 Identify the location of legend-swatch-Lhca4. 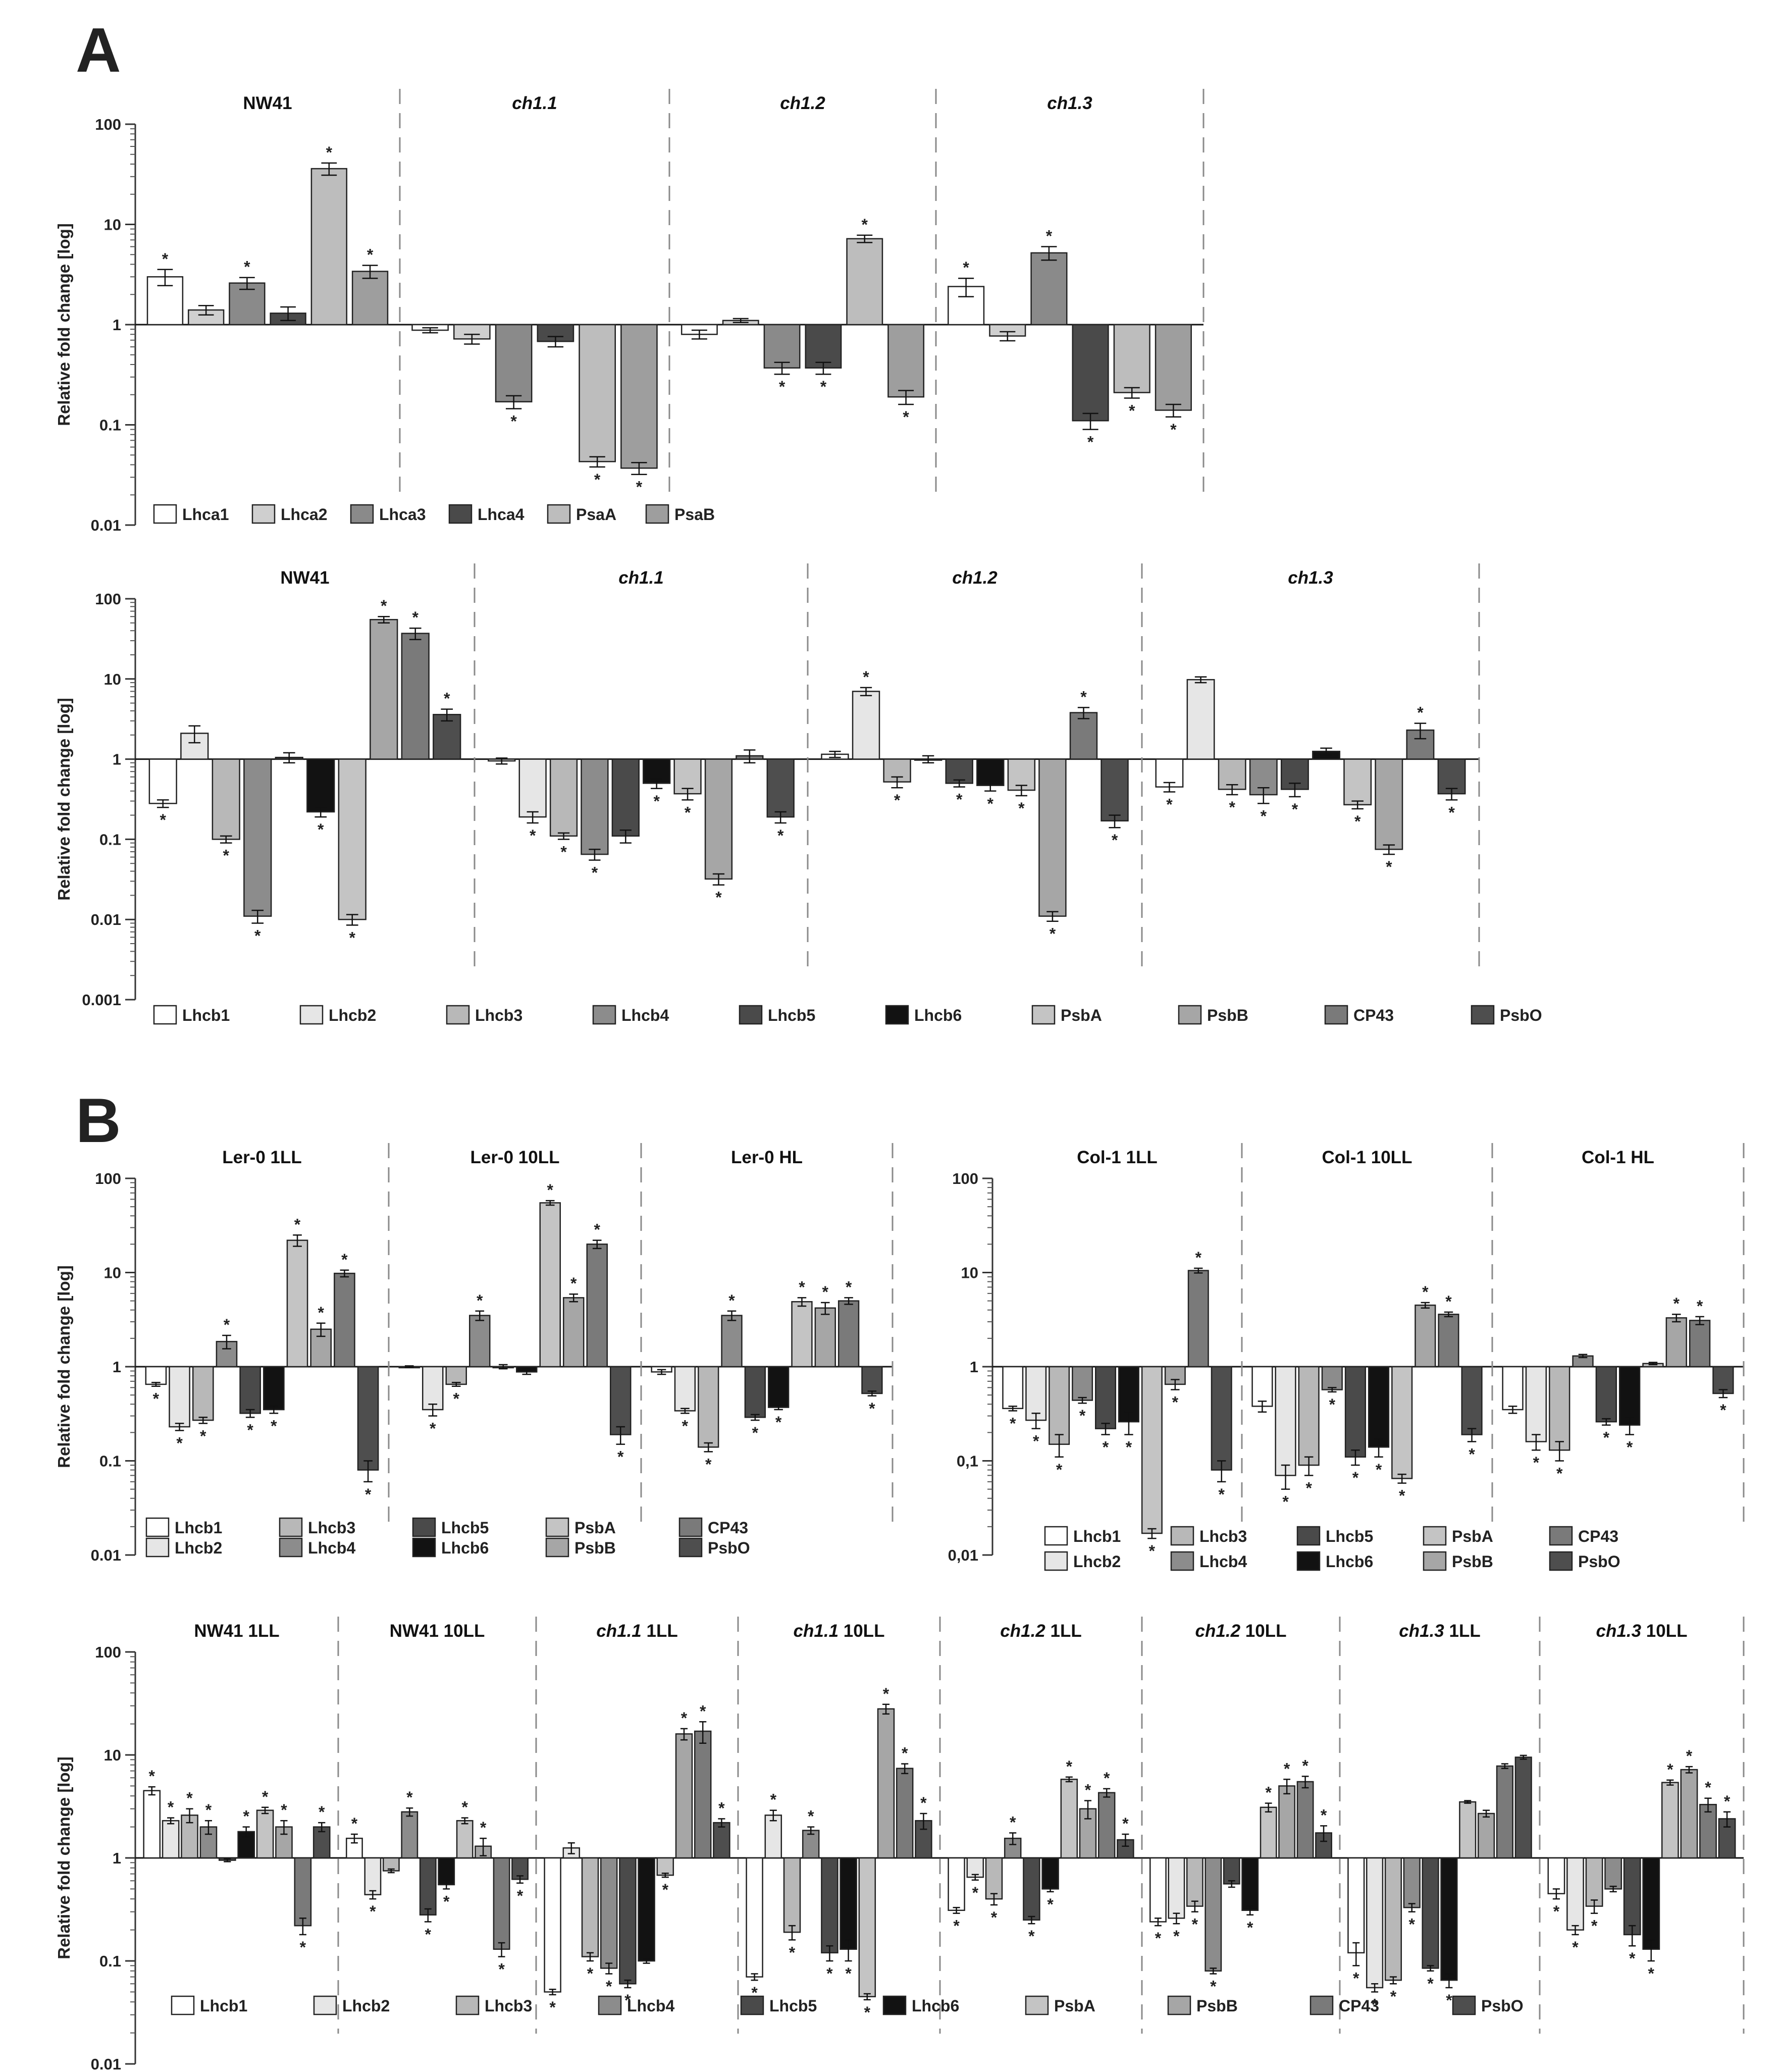
(460, 514).